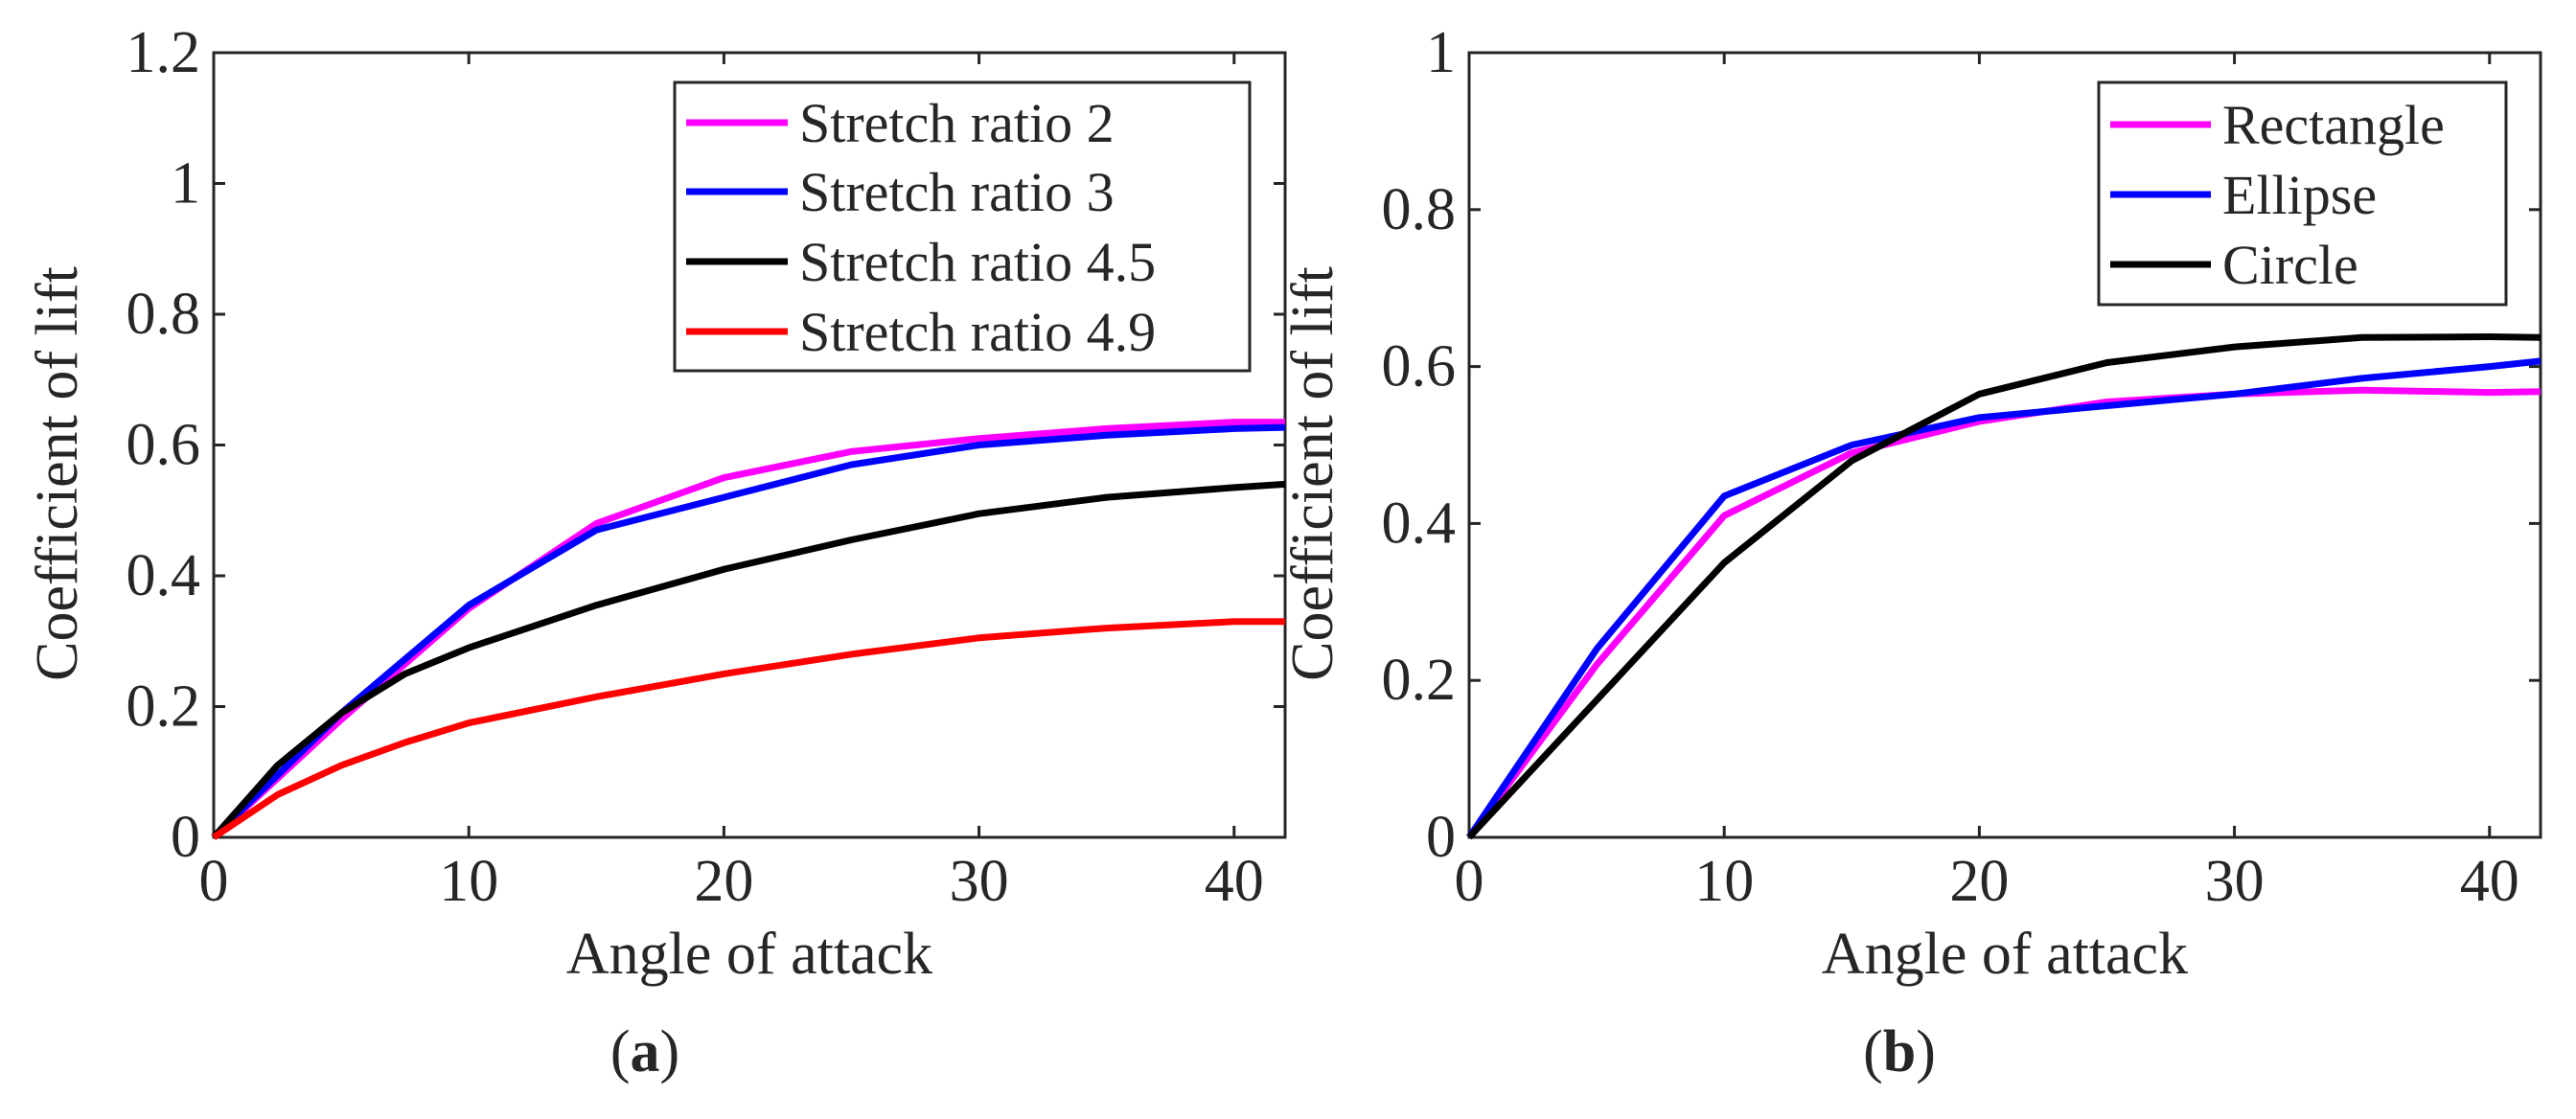 Image resolution: width=2576 pixels, height=1119 pixels. I want to click on legend-label: Stretch ratio 3, so click(957, 192).